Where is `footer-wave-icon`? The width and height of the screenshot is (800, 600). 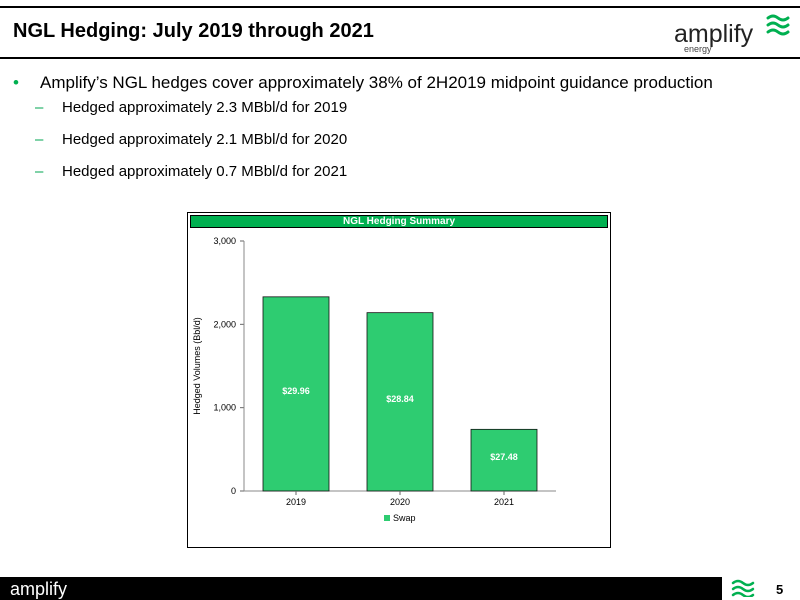 footer-wave-icon is located at coordinates (743, 588).